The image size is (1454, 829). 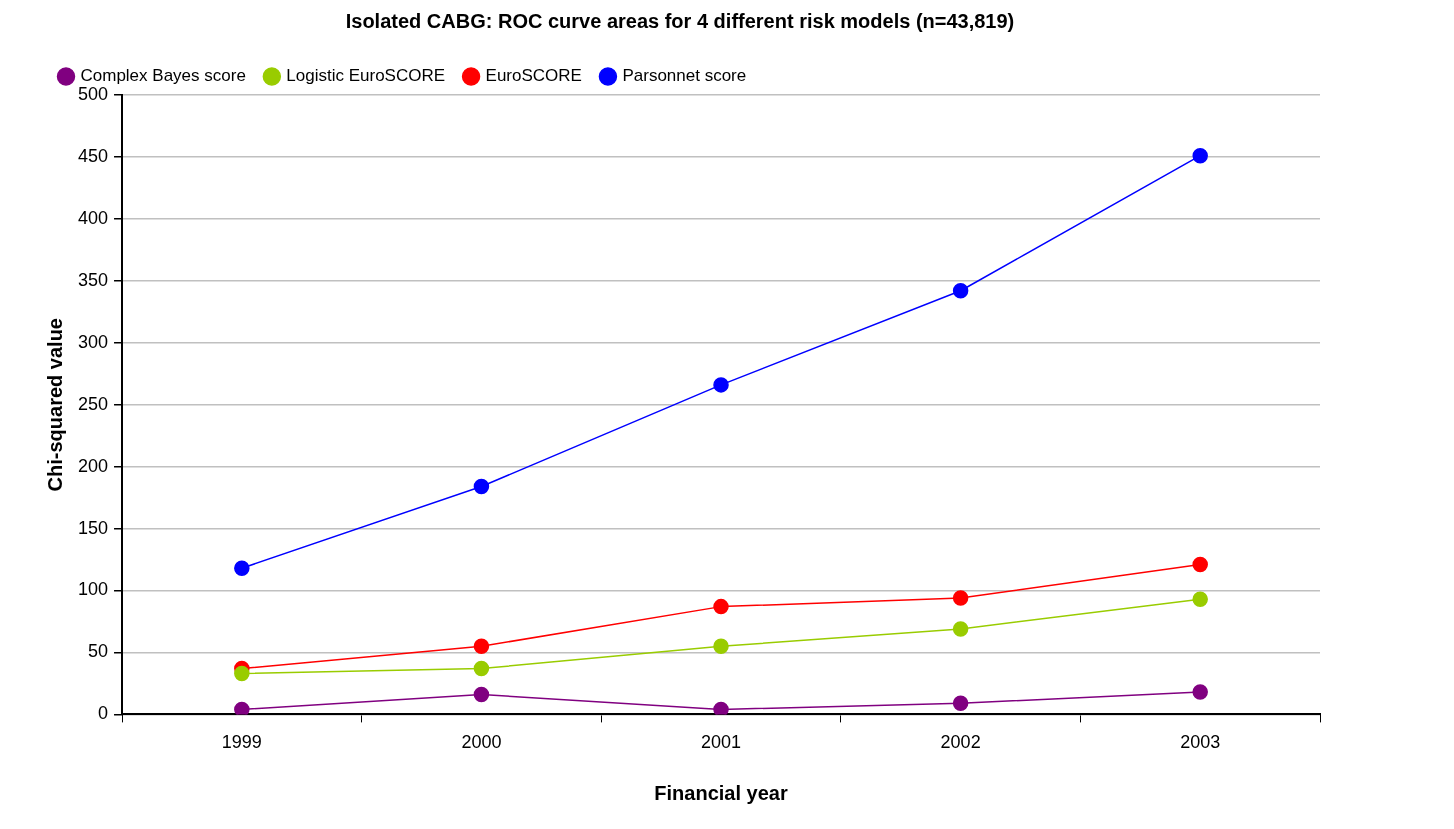 I want to click on y-tick-label: 350, so click(x=93, y=279).